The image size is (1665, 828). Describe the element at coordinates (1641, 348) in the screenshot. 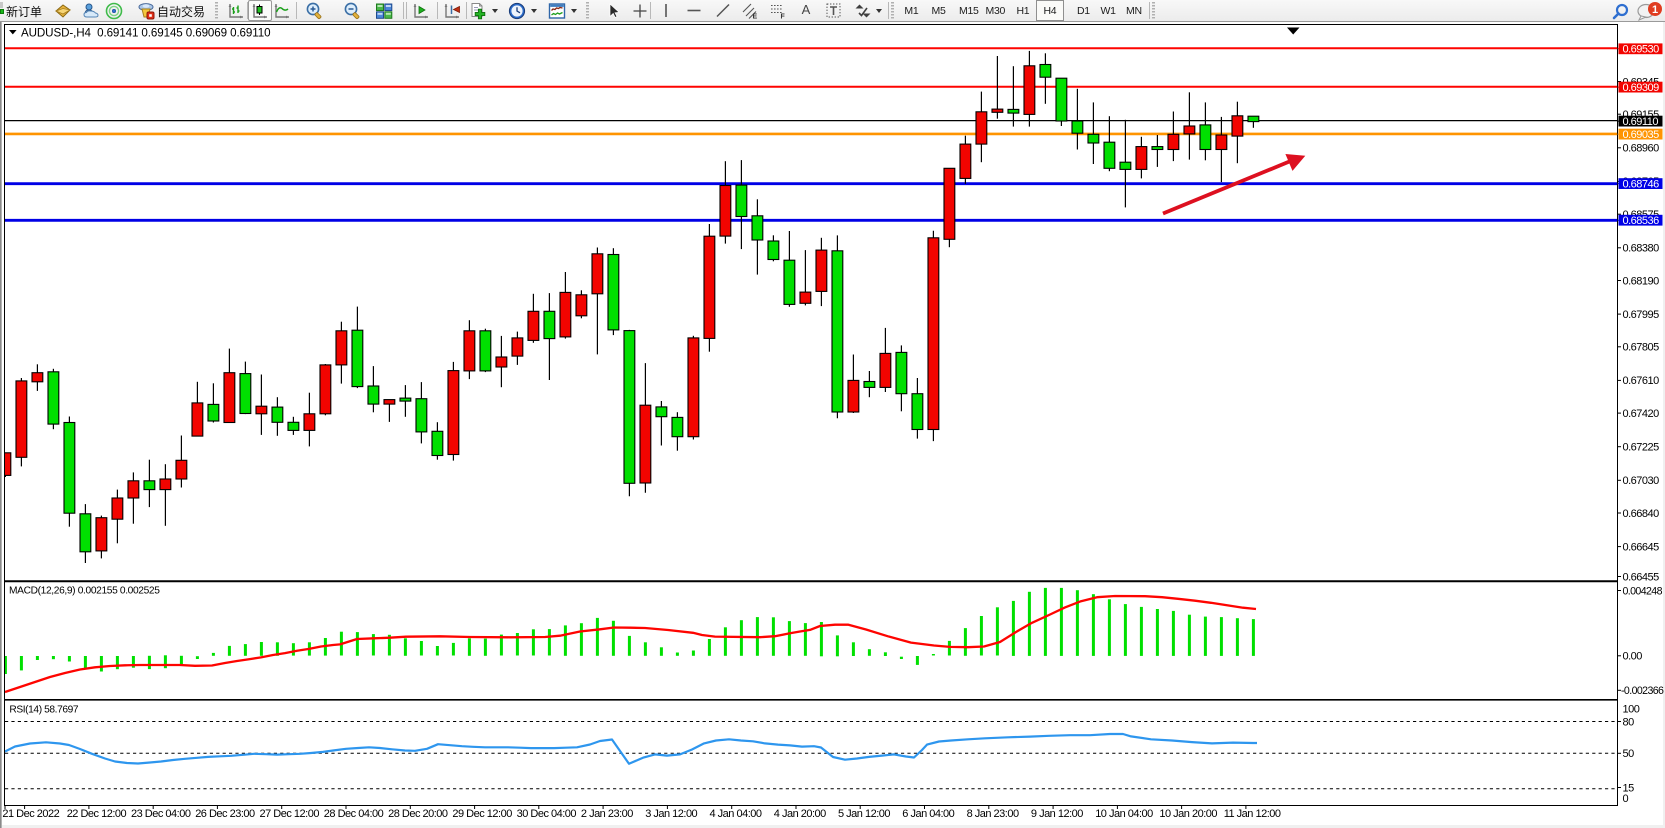

I see `svg-text: 0.67805` at that location.